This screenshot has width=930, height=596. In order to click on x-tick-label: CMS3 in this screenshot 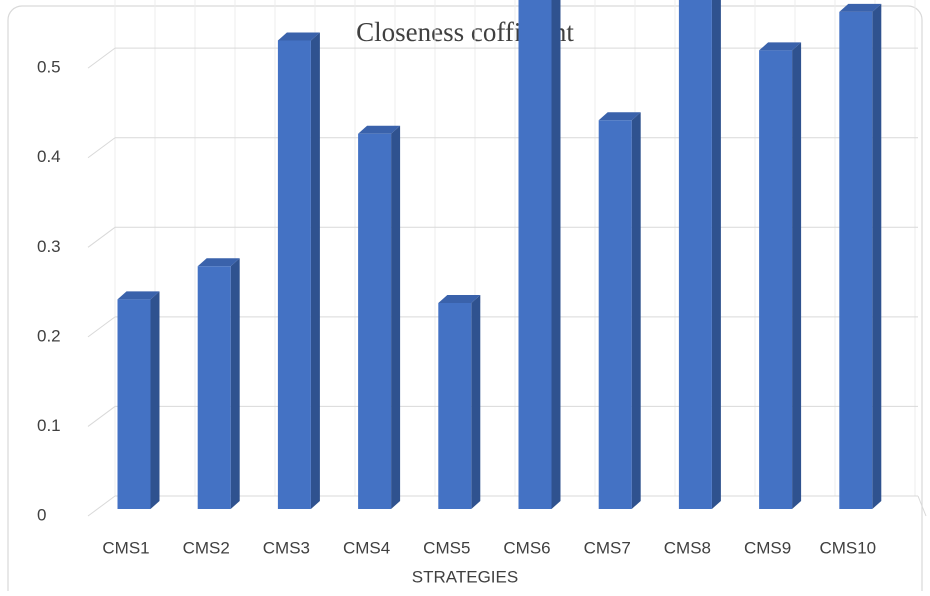, I will do `click(286, 547)`.